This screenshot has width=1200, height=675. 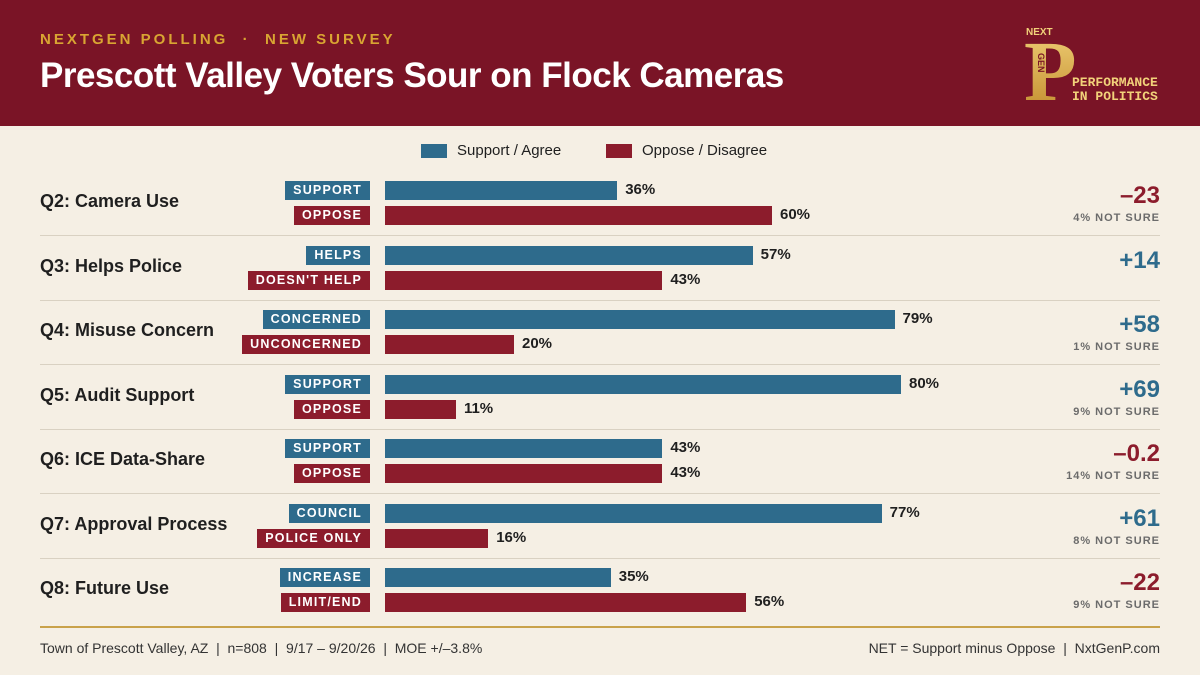 What do you see at coordinates (600, 152) in the screenshot?
I see `chart-legend: Support / Agree Oppose / Disagree` at bounding box center [600, 152].